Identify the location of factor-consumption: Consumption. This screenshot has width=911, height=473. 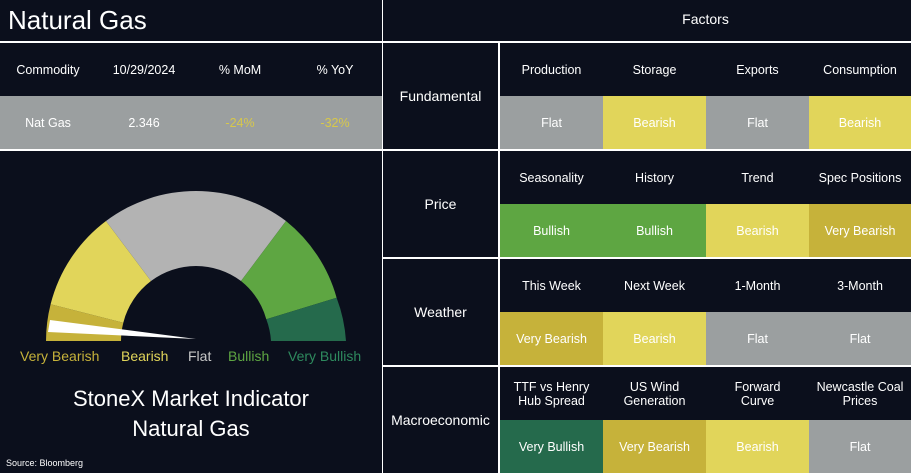
(860, 69).